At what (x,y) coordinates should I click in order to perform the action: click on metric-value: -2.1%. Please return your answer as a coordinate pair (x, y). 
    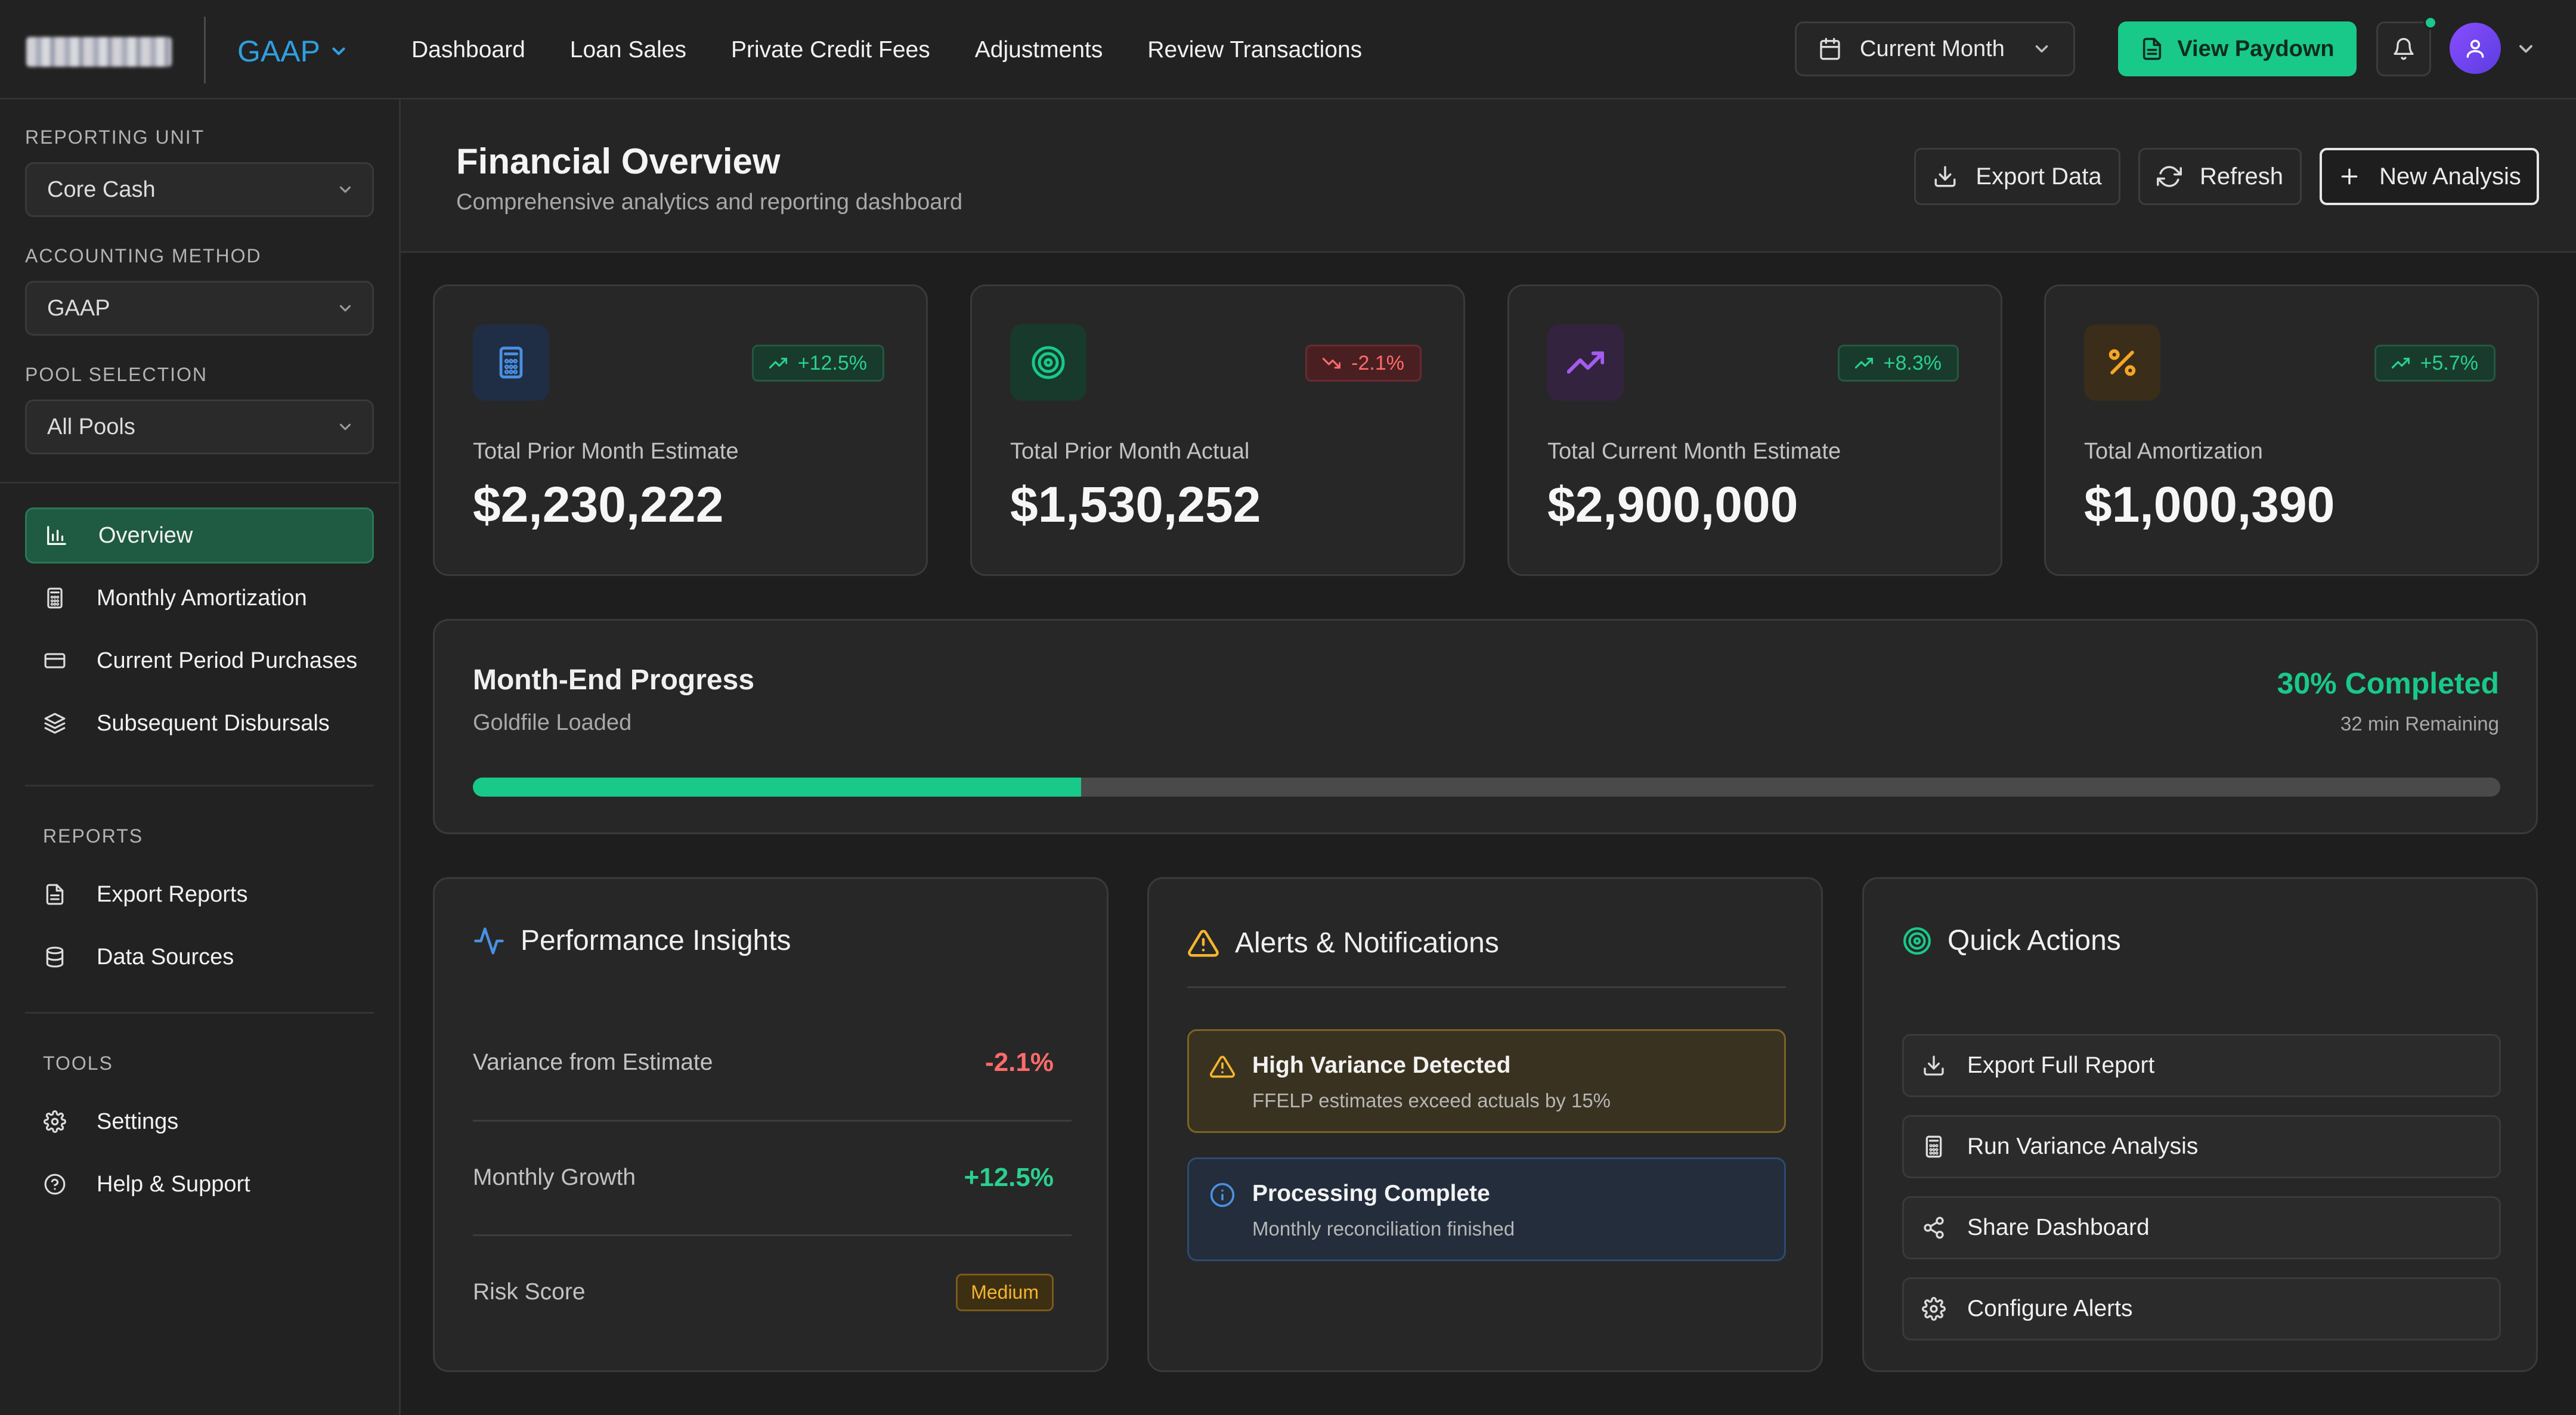
    Looking at the image, I should click on (1020, 1062).